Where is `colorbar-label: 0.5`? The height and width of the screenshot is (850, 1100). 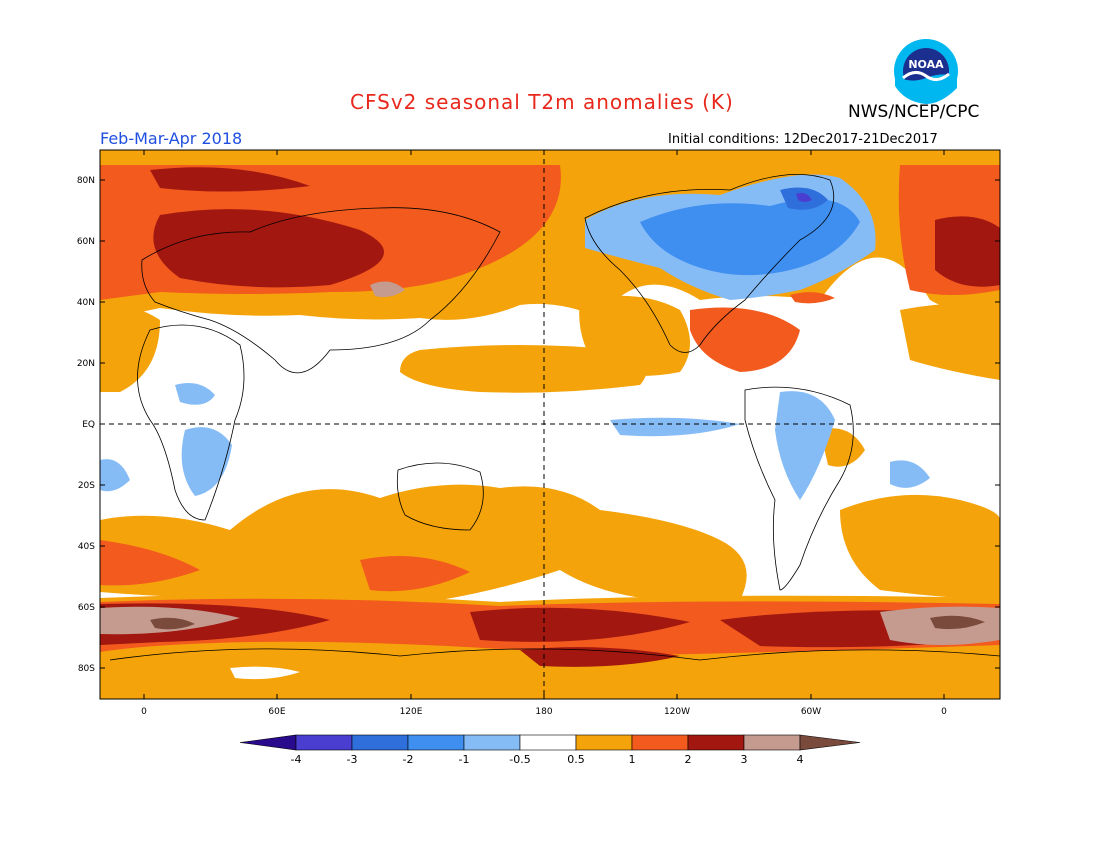 colorbar-label: 0.5 is located at coordinates (576, 759).